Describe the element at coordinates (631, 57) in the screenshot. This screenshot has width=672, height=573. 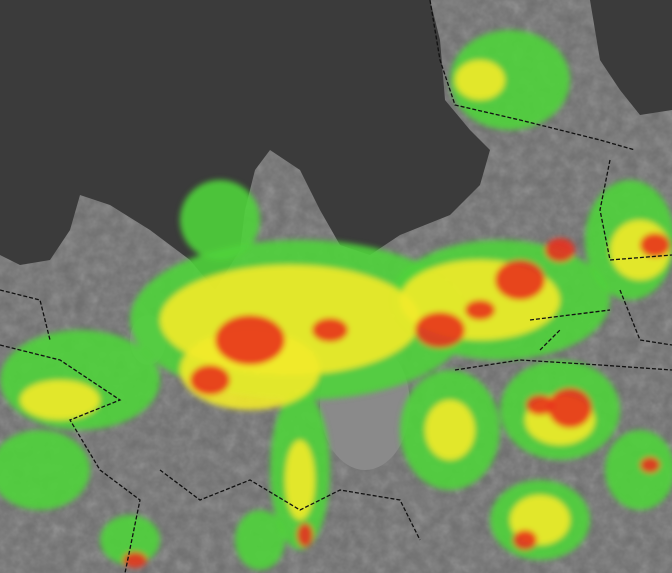
I see `sea-area-east` at that location.